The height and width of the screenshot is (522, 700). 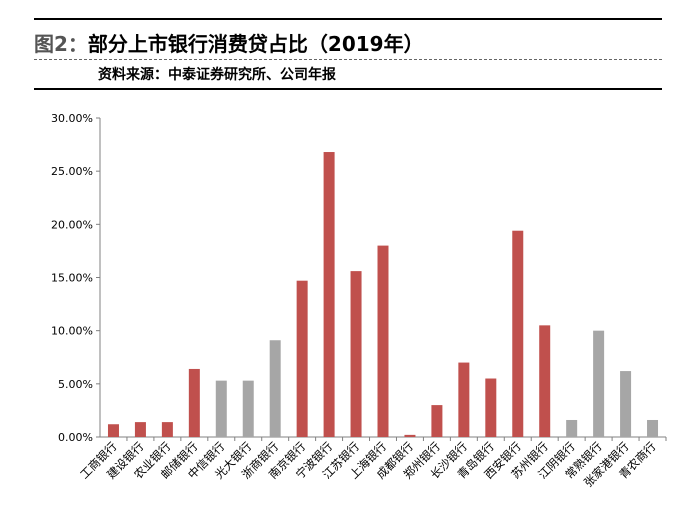 I want to click on dashed-divider, so click(x=348, y=59).